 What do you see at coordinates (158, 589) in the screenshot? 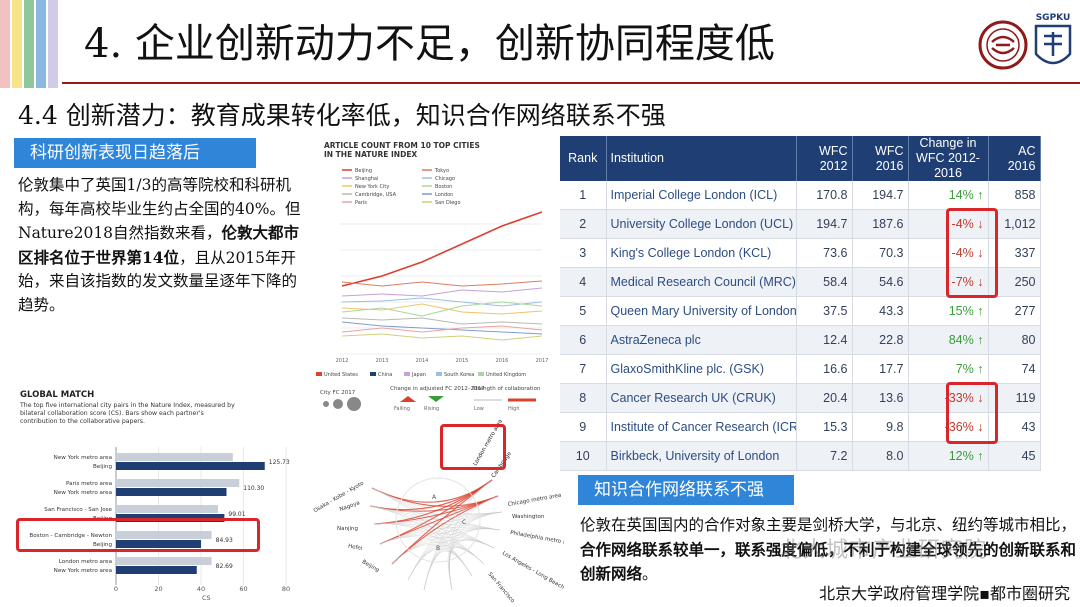
I see `x-tick-label: 20` at bounding box center [158, 589].